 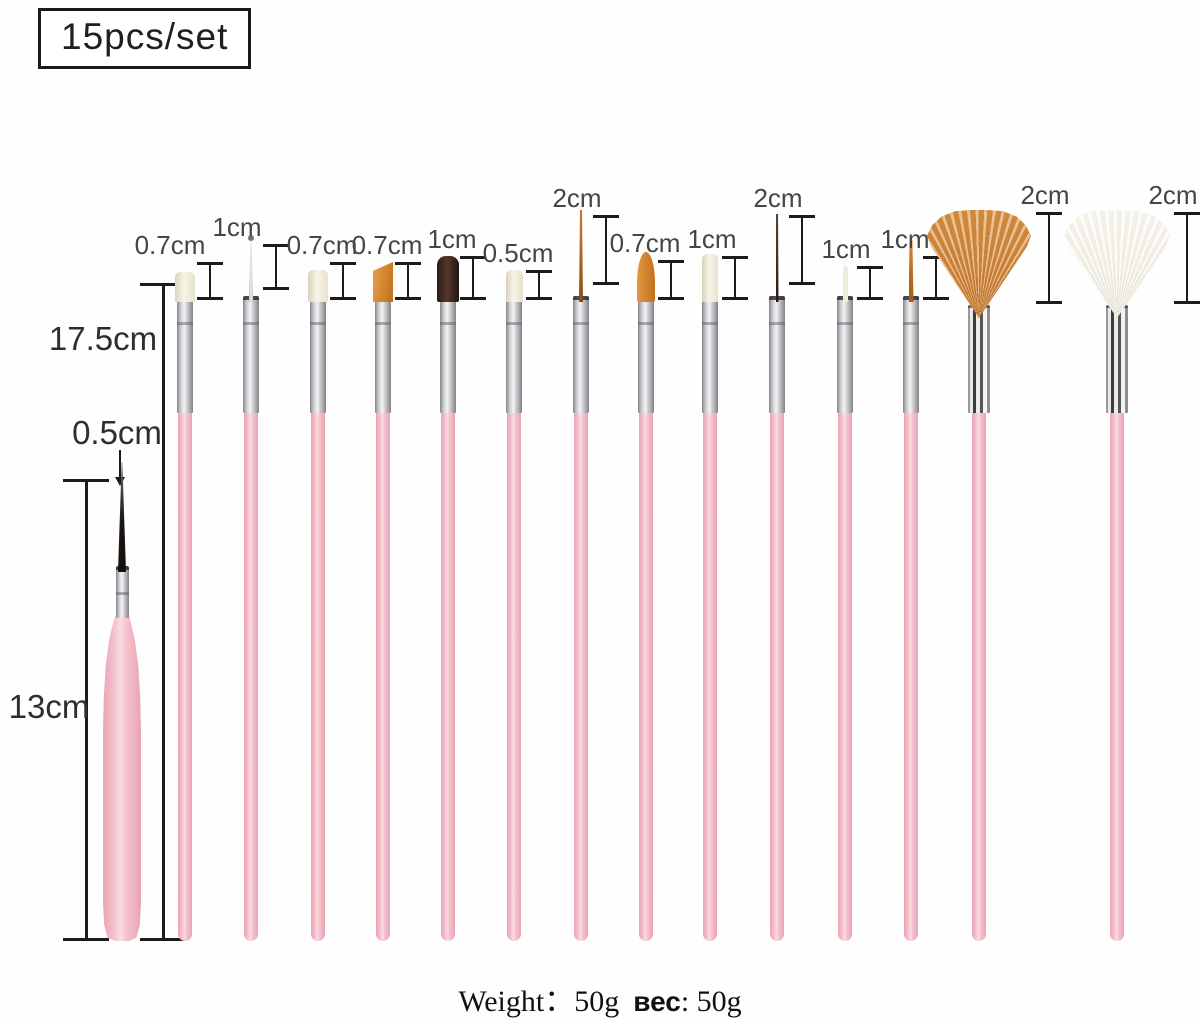 I want to click on short-brush-tip-size-label: 0.5cm, so click(x=117, y=432).